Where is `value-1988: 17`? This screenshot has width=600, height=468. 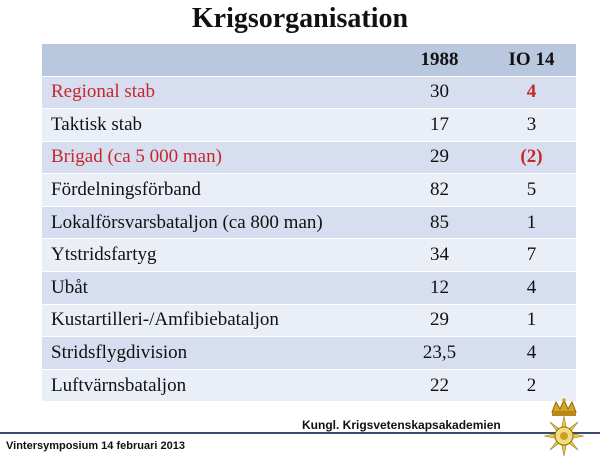
value-1988: 17 is located at coordinates (439, 125).